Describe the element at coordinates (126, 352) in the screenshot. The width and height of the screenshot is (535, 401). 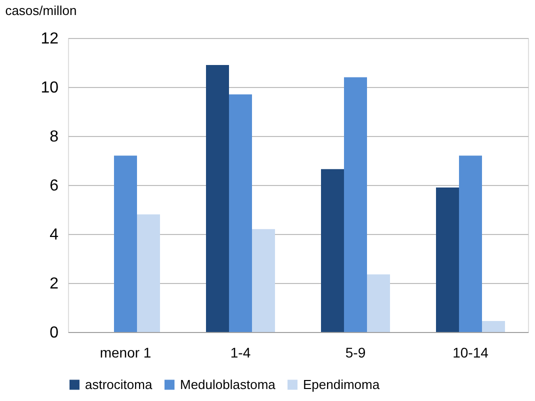
I see `x-tick-label: menor 1` at that location.